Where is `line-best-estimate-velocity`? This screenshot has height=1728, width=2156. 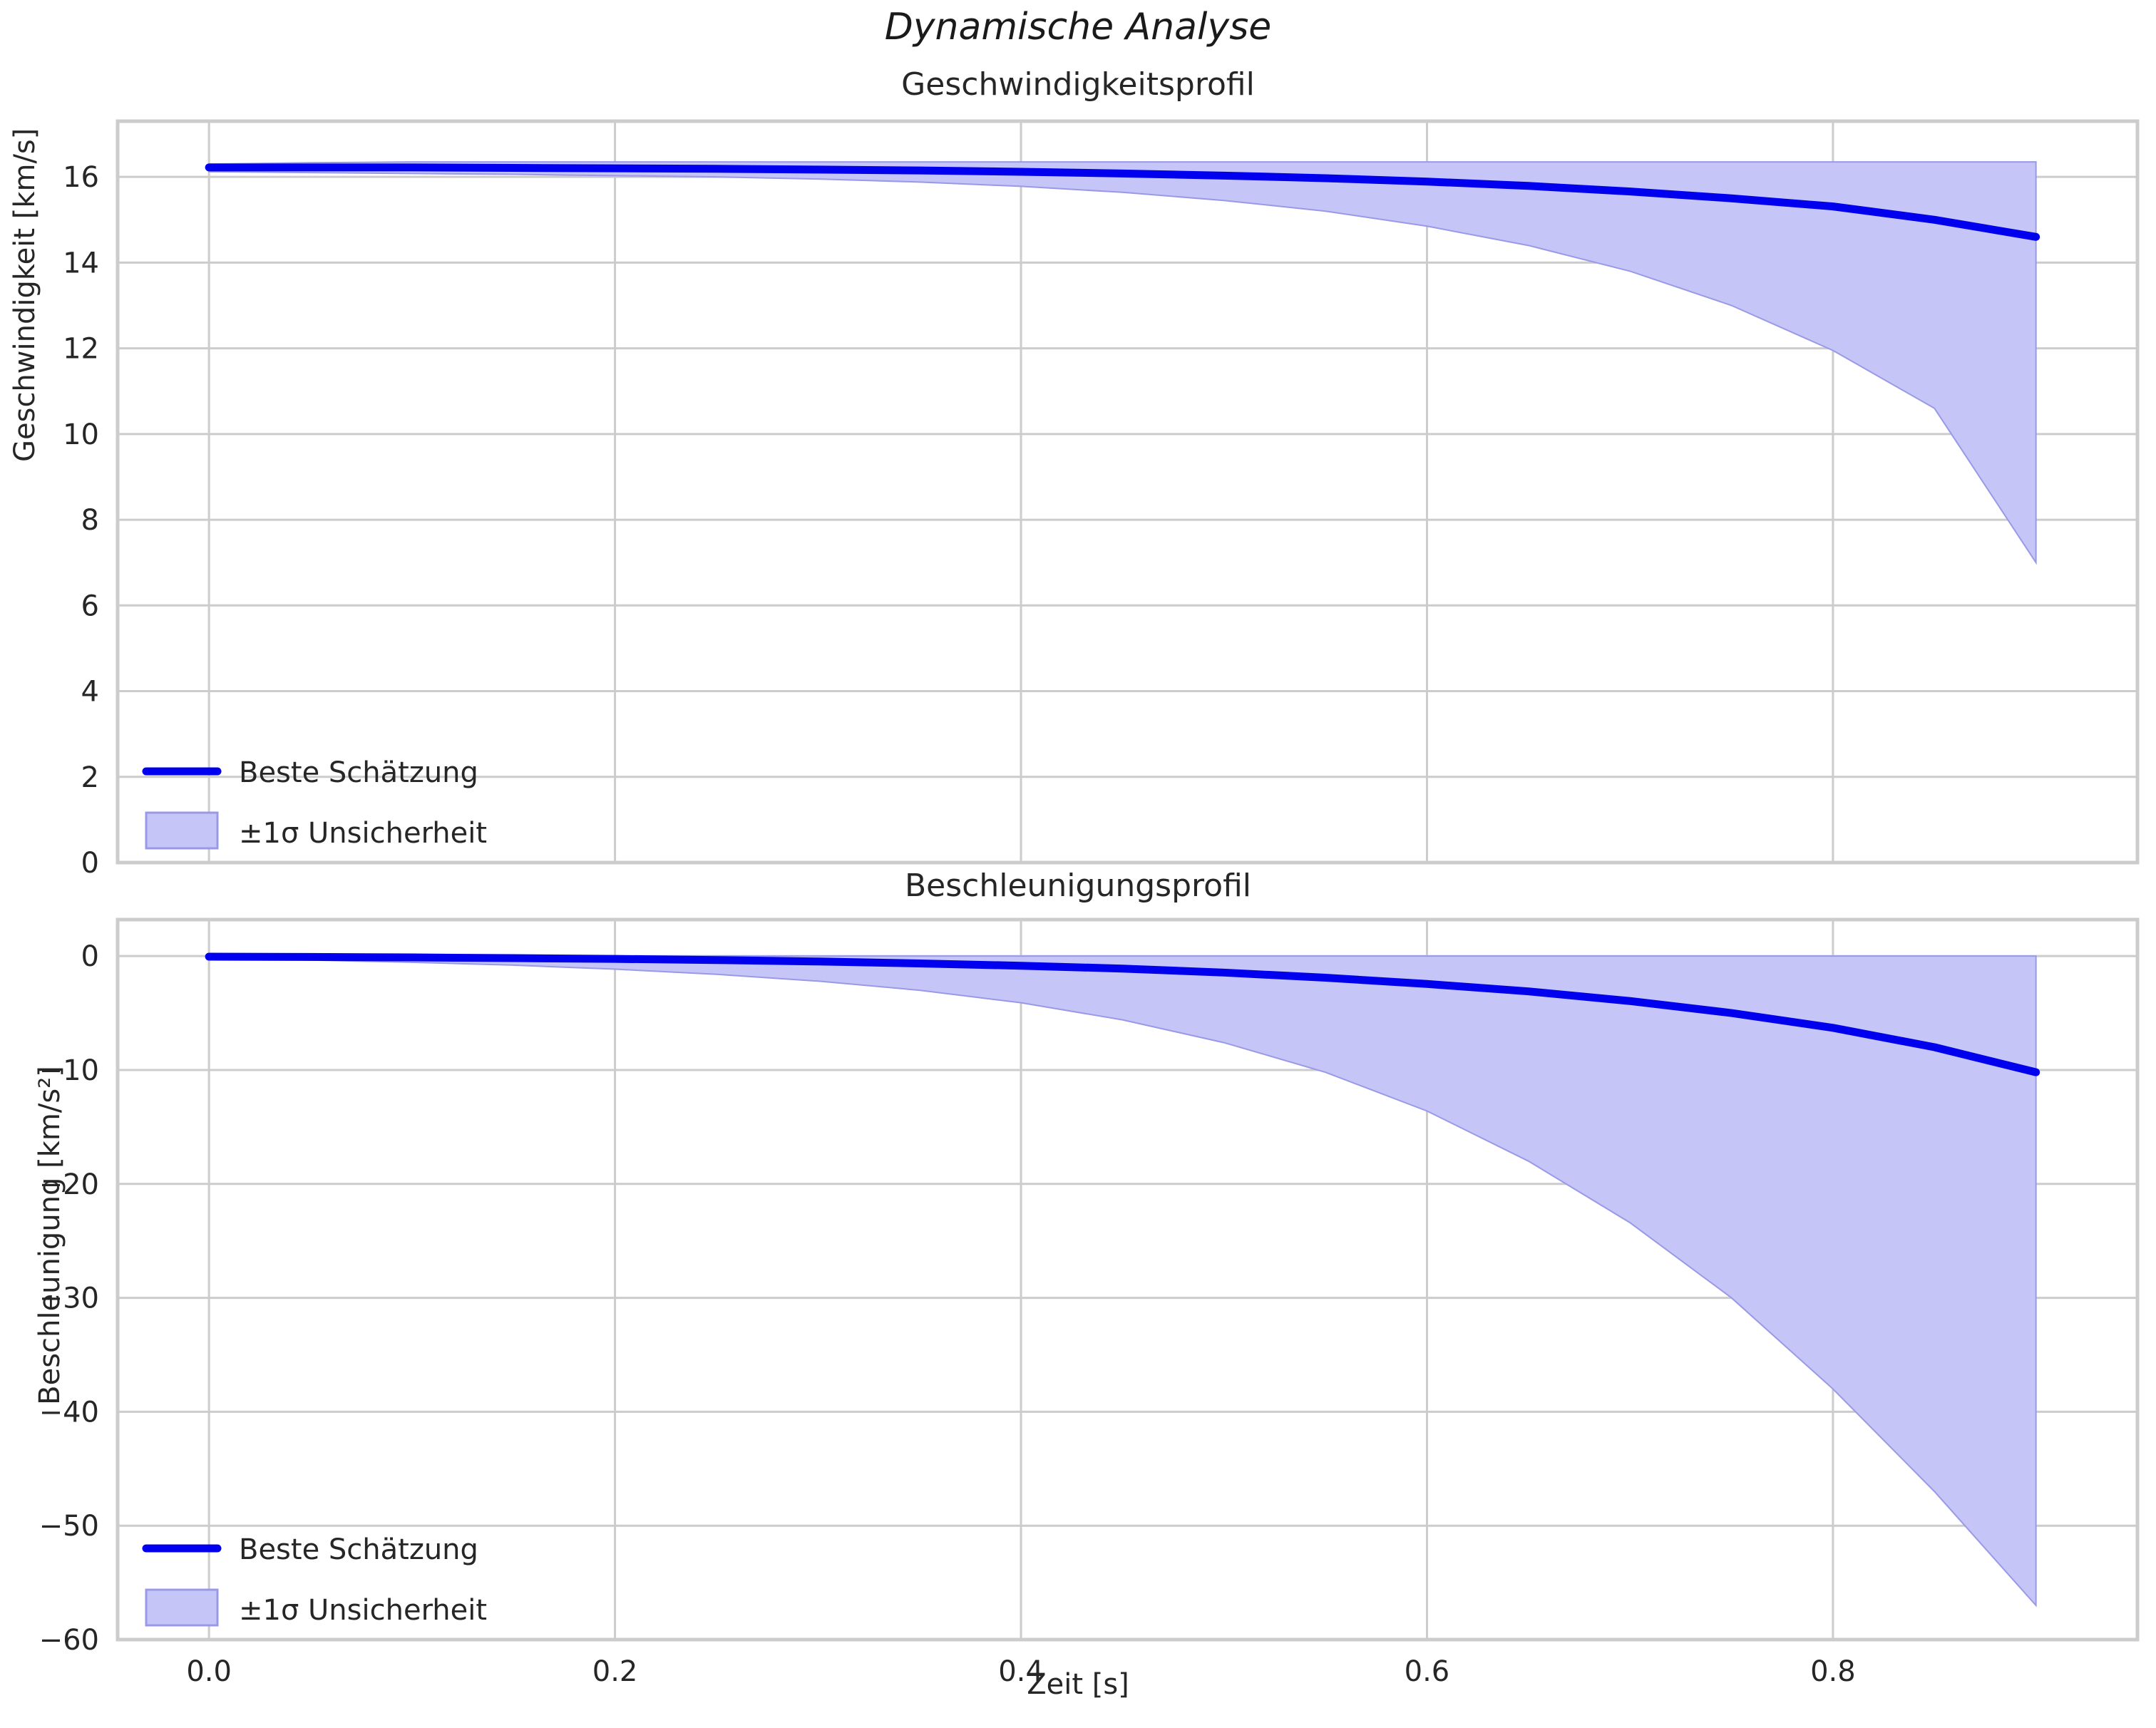 line-best-estimate-velocity is located at coordinates (1122, 202).